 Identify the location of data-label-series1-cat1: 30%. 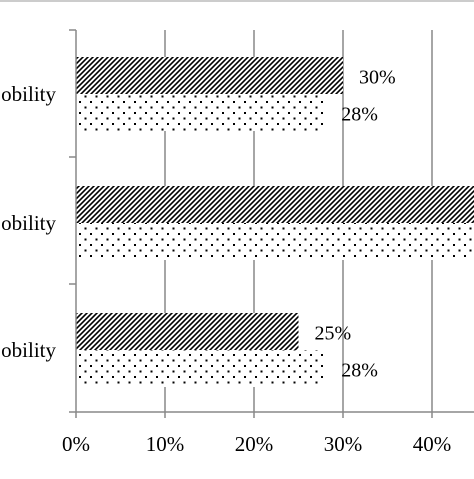
(377, 78).